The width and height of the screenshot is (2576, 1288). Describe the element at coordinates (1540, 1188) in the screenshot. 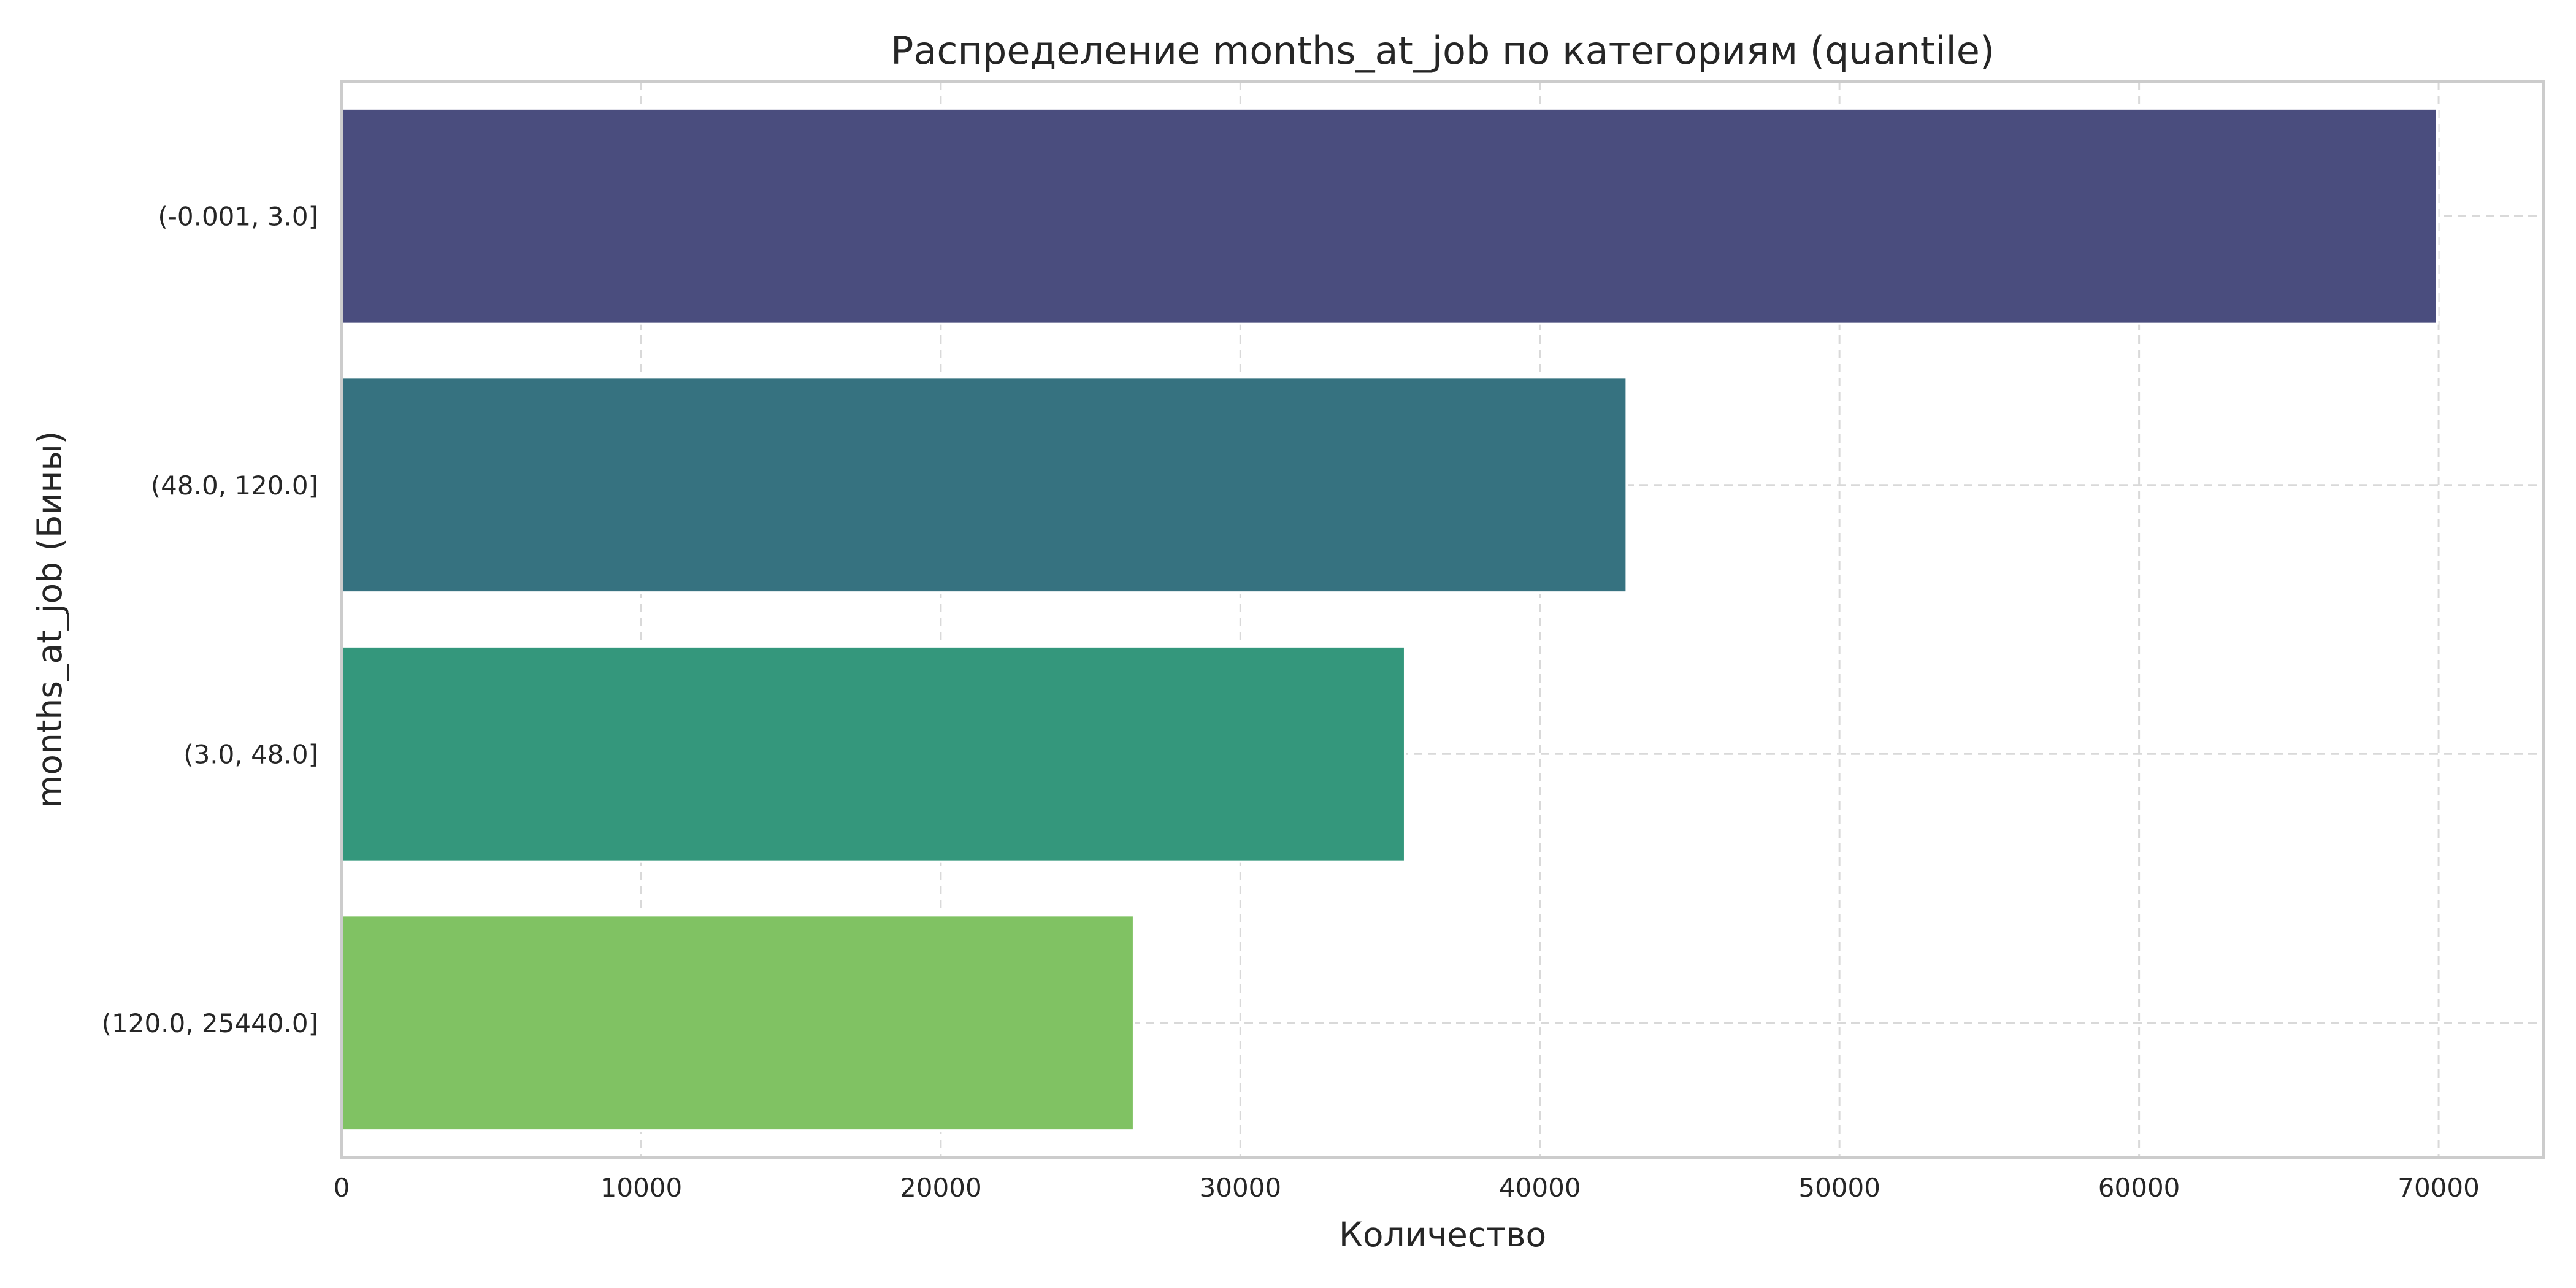

I see `x-tick-label: 40000` at that location.